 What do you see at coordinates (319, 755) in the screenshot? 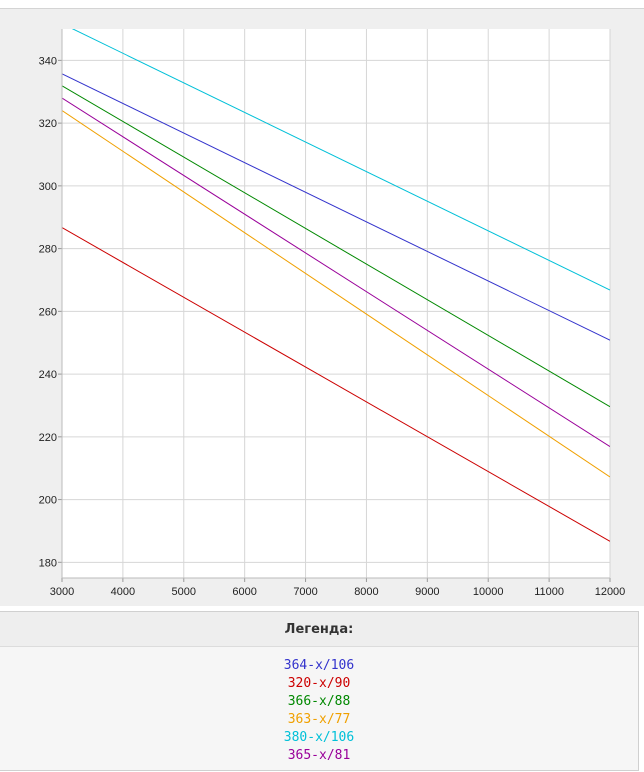
I see `legend-item: 365-x/81` at bounding box center [319, 755].